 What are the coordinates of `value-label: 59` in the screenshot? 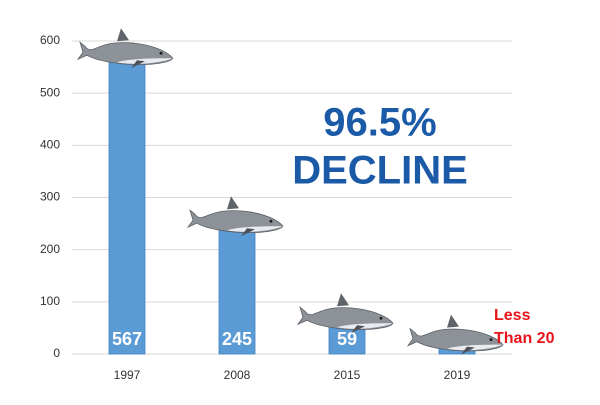 It's located at (347, 339).